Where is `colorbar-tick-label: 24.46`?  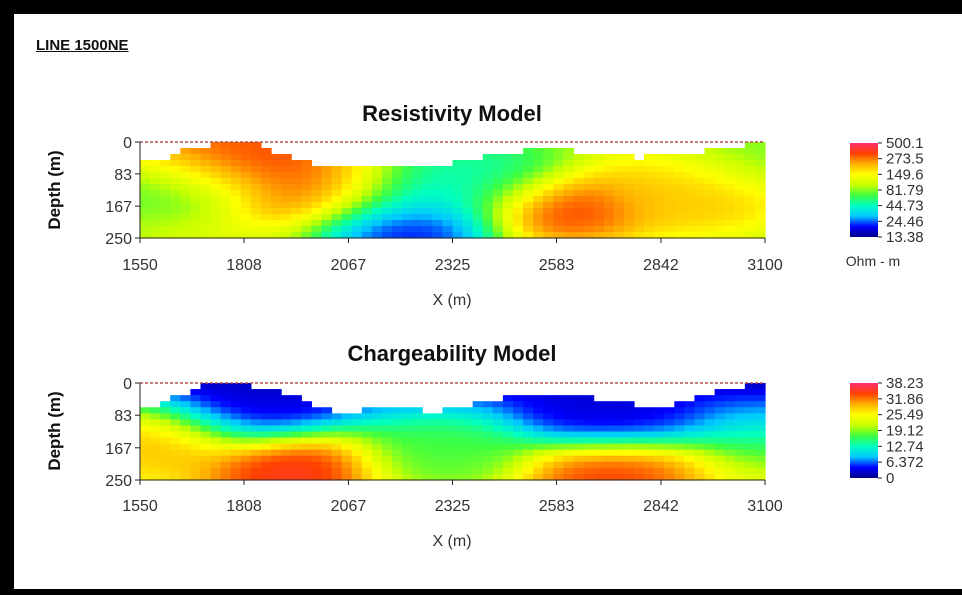 colorbar-tick-label: 24.46 is located at coordinates (905, 221).